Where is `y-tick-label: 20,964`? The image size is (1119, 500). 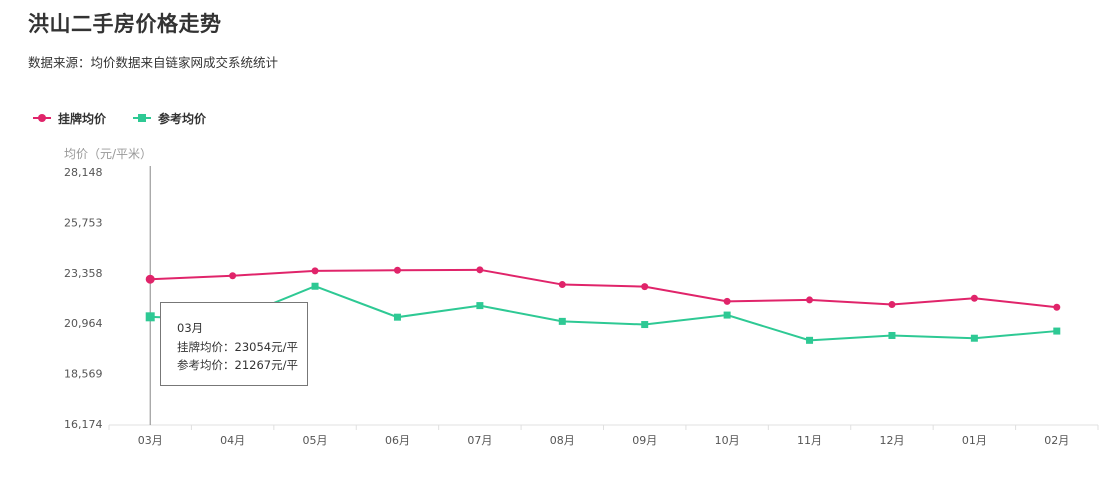
y-tick-label: 20,964 is located at coordinates (83, 323).